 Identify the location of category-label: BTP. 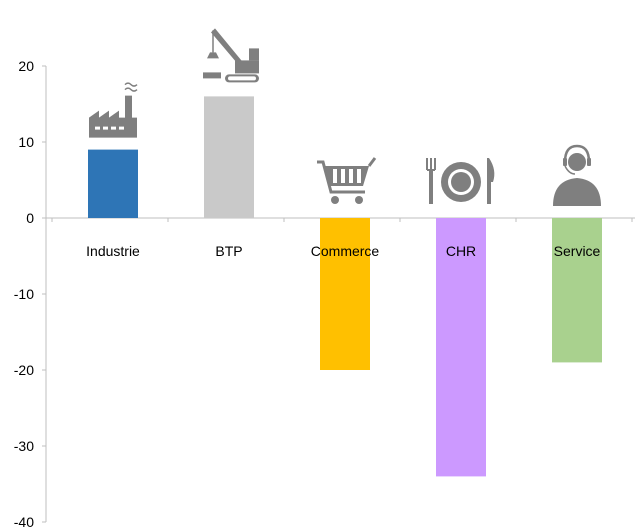
(228, 251).